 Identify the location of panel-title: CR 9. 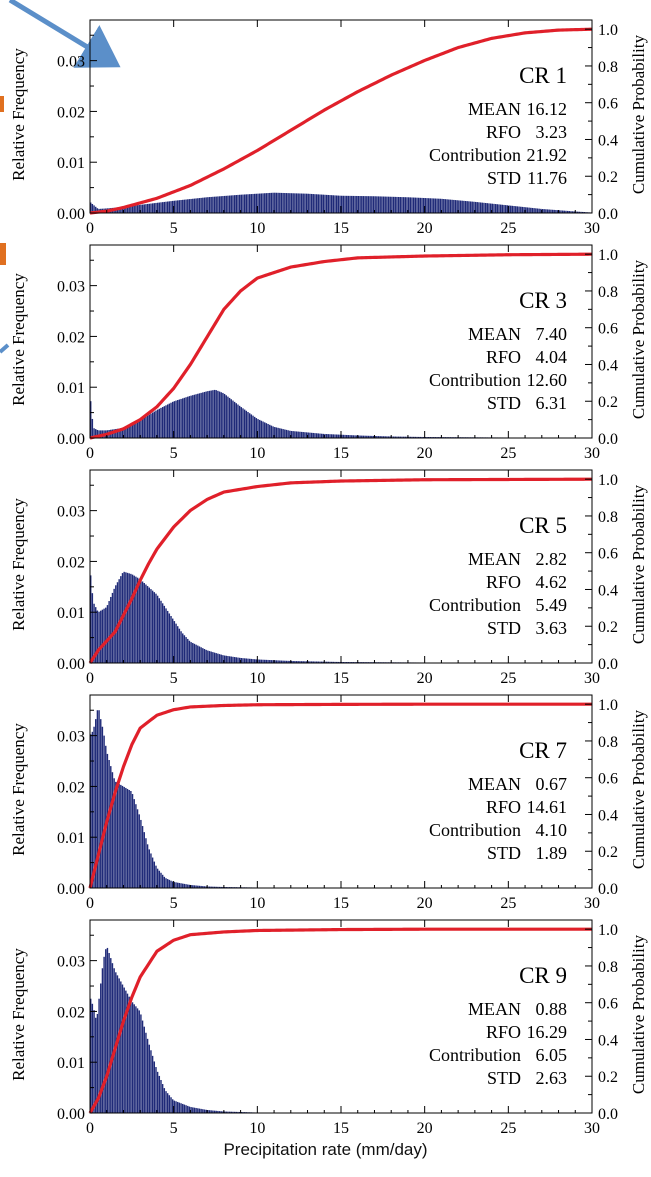
(543, 975).